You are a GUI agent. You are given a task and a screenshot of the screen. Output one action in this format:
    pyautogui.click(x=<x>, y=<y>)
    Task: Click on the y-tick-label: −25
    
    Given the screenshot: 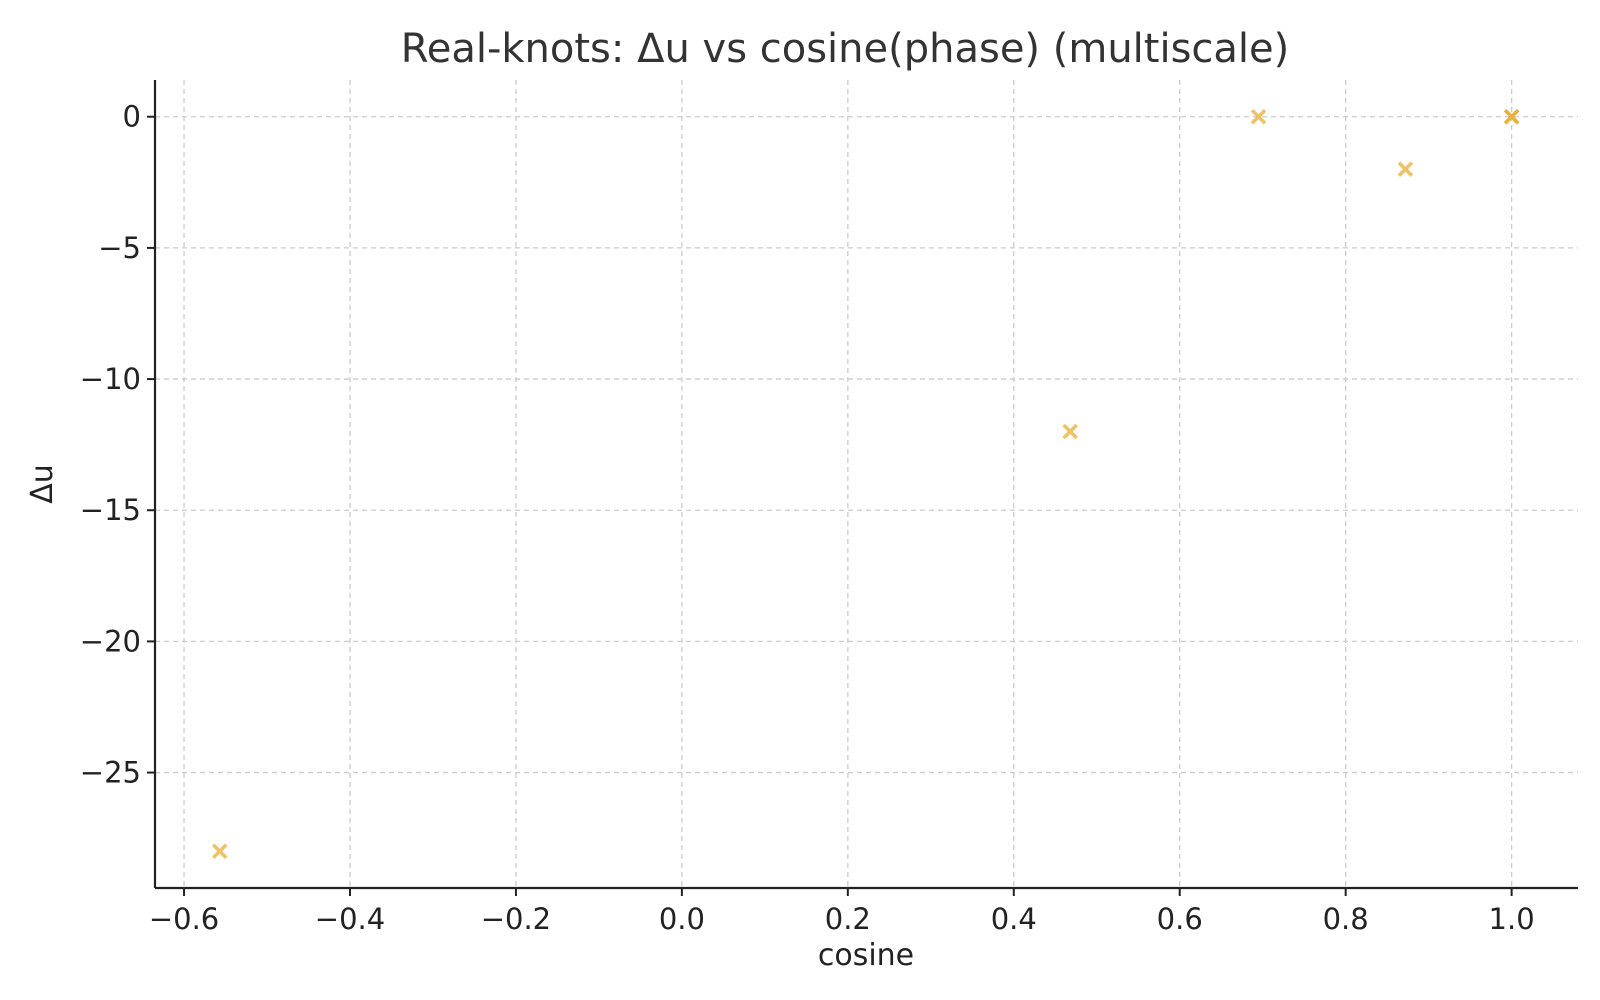 What is the action you would take?
    pyautogui.click(x=110, y=773)
    